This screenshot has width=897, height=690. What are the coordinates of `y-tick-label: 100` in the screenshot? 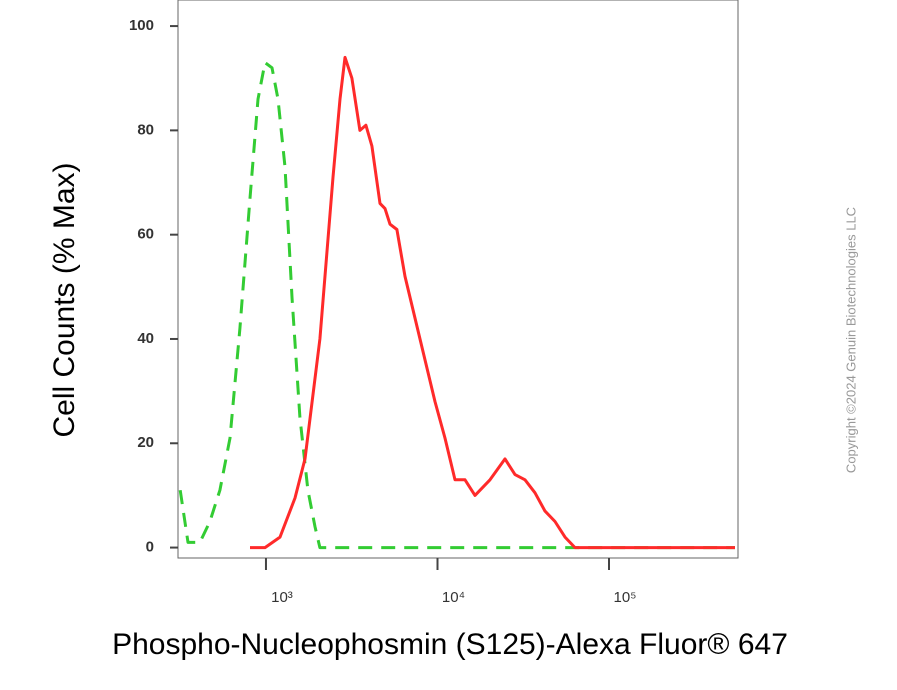 It's located at (141, 25).